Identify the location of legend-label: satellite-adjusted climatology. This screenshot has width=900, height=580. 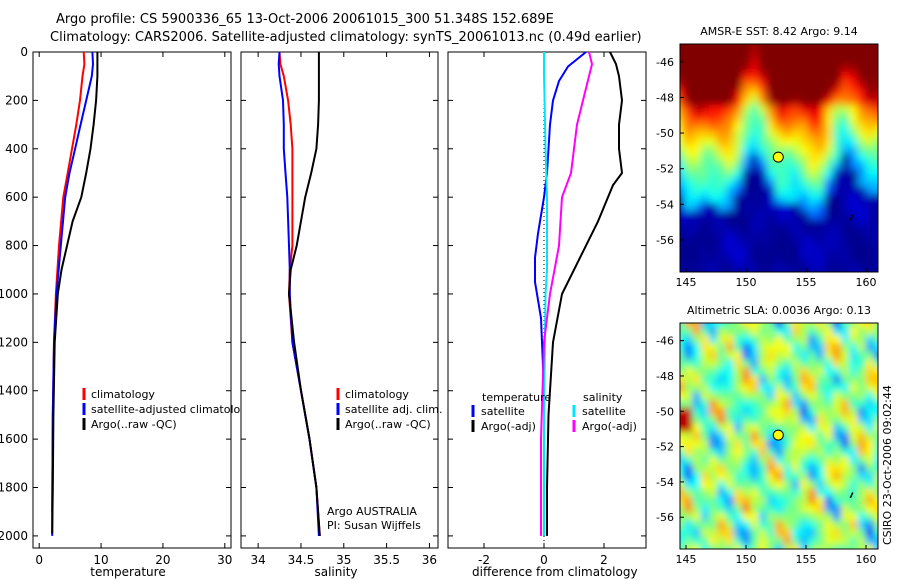
(172, 409).